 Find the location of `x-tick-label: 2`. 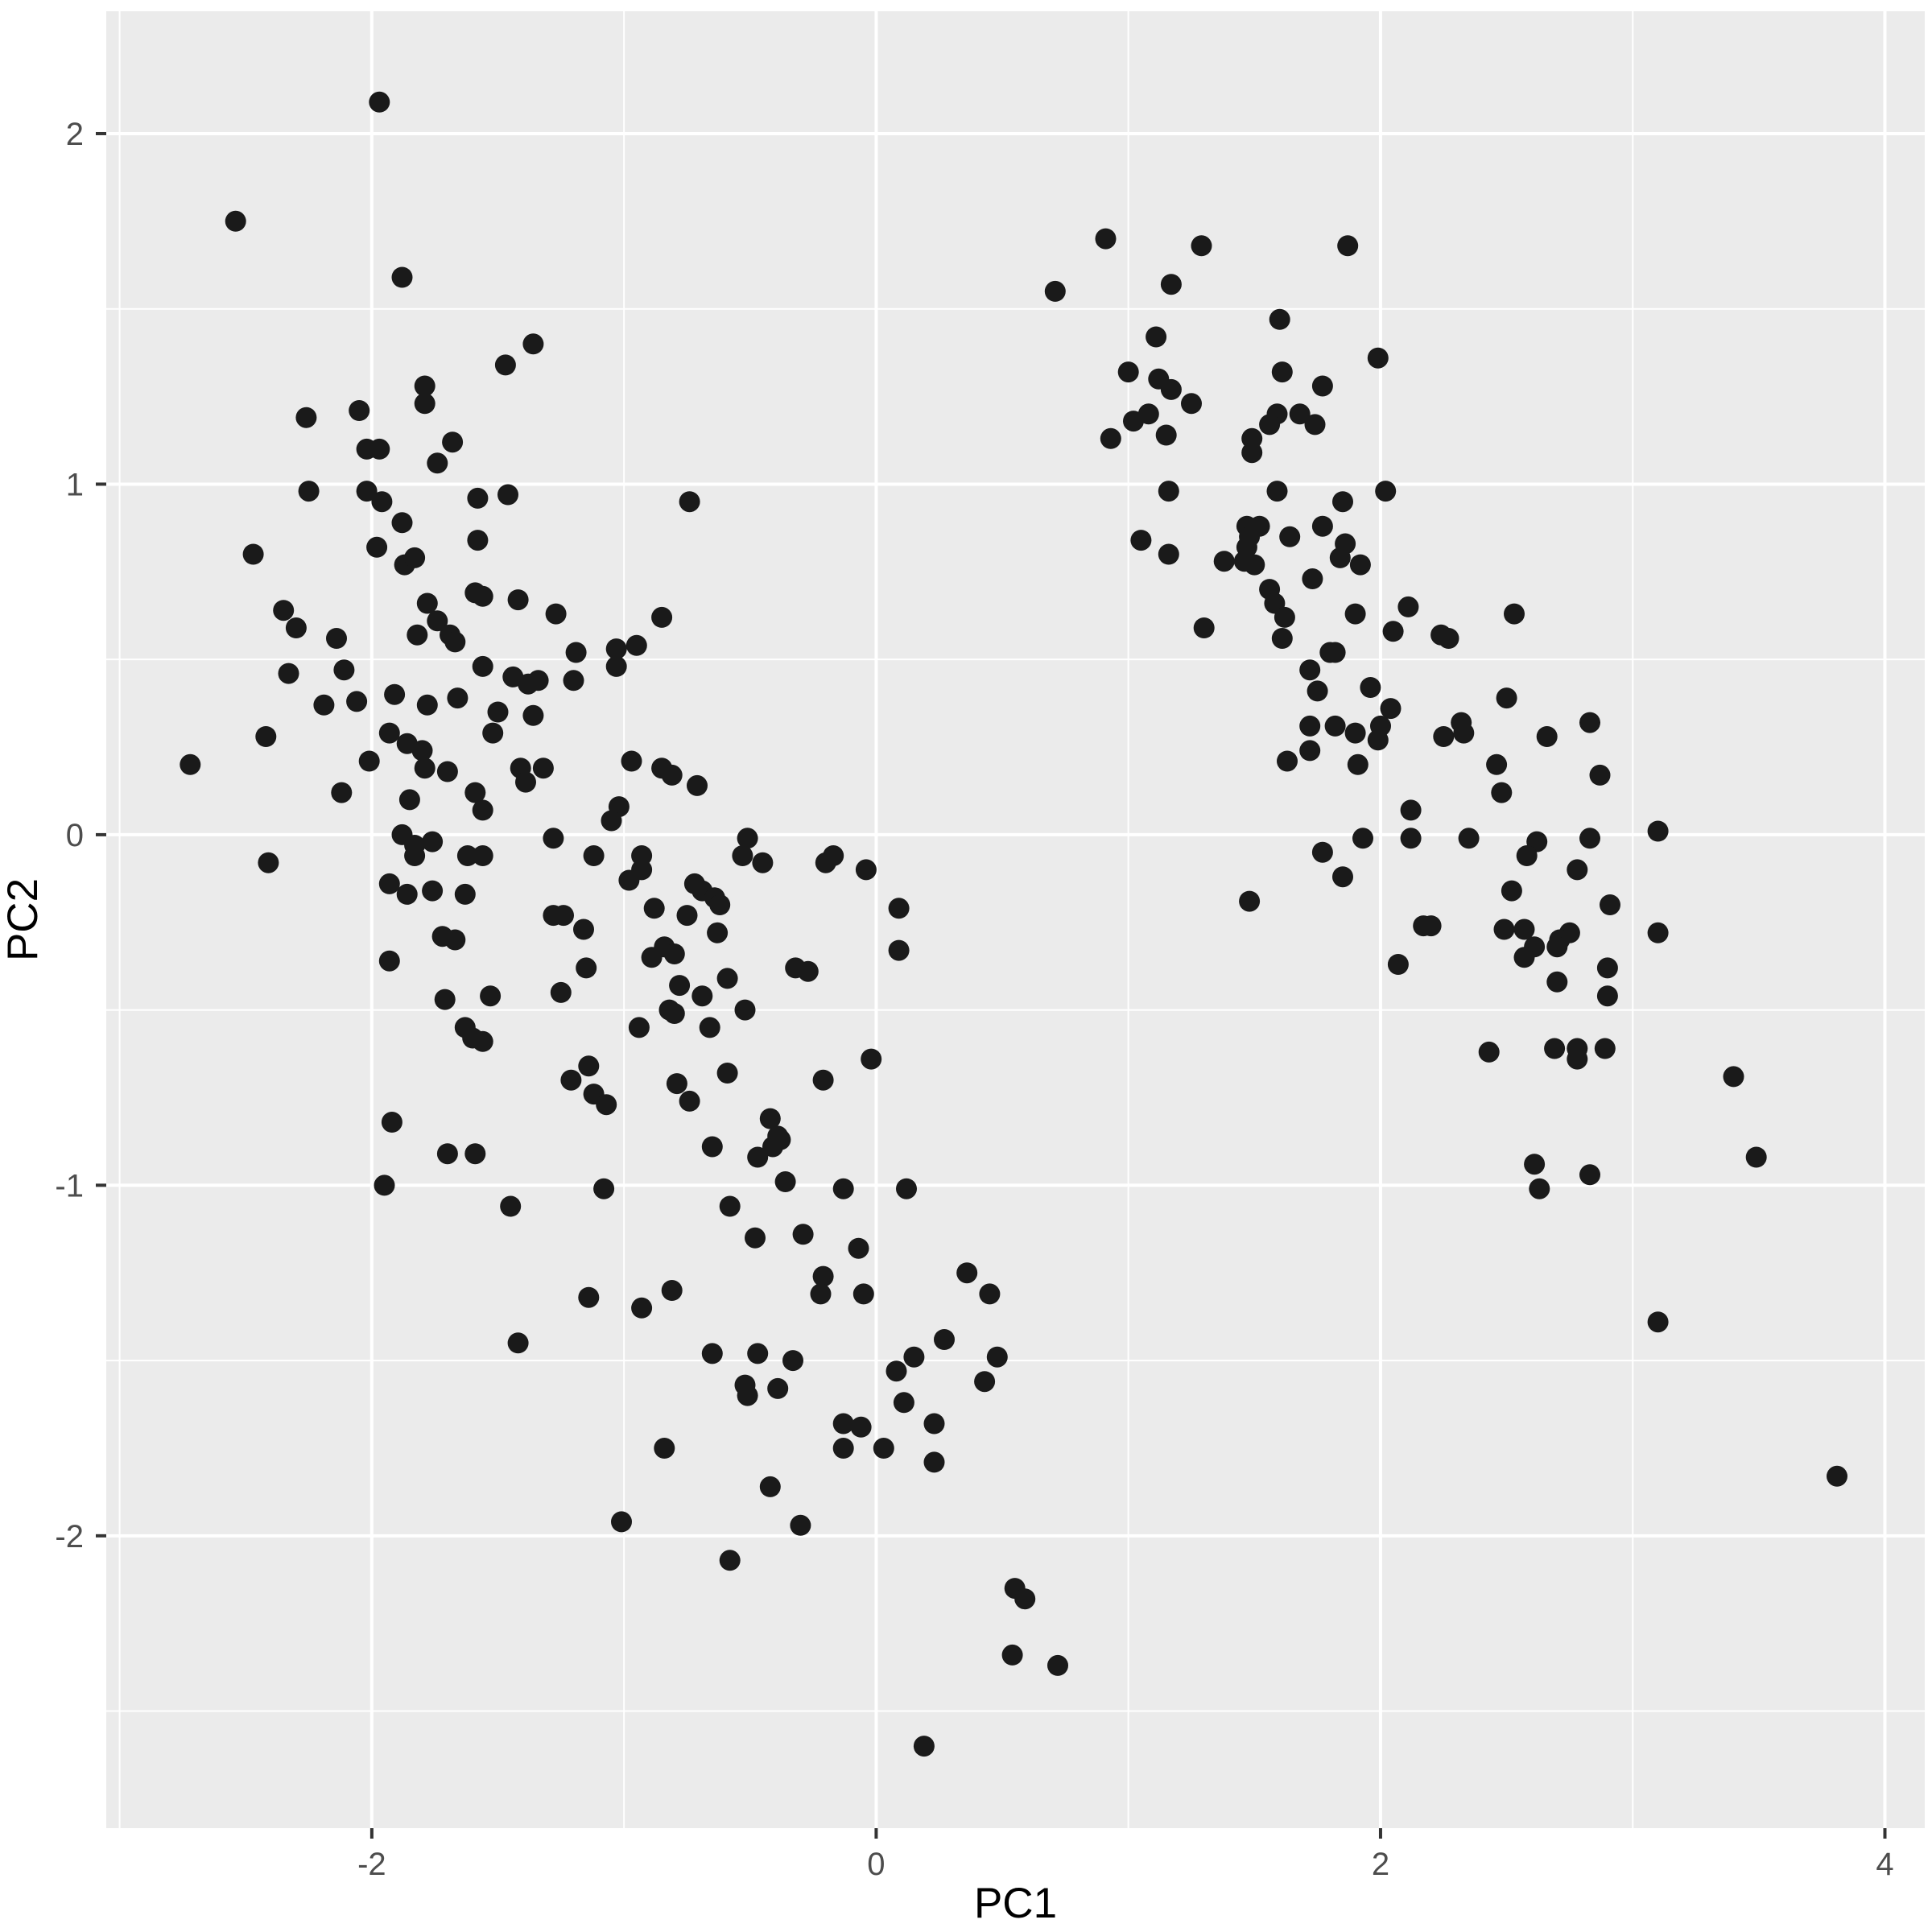

x-tick-label: 2 is located at coordinates (1380, 1864).